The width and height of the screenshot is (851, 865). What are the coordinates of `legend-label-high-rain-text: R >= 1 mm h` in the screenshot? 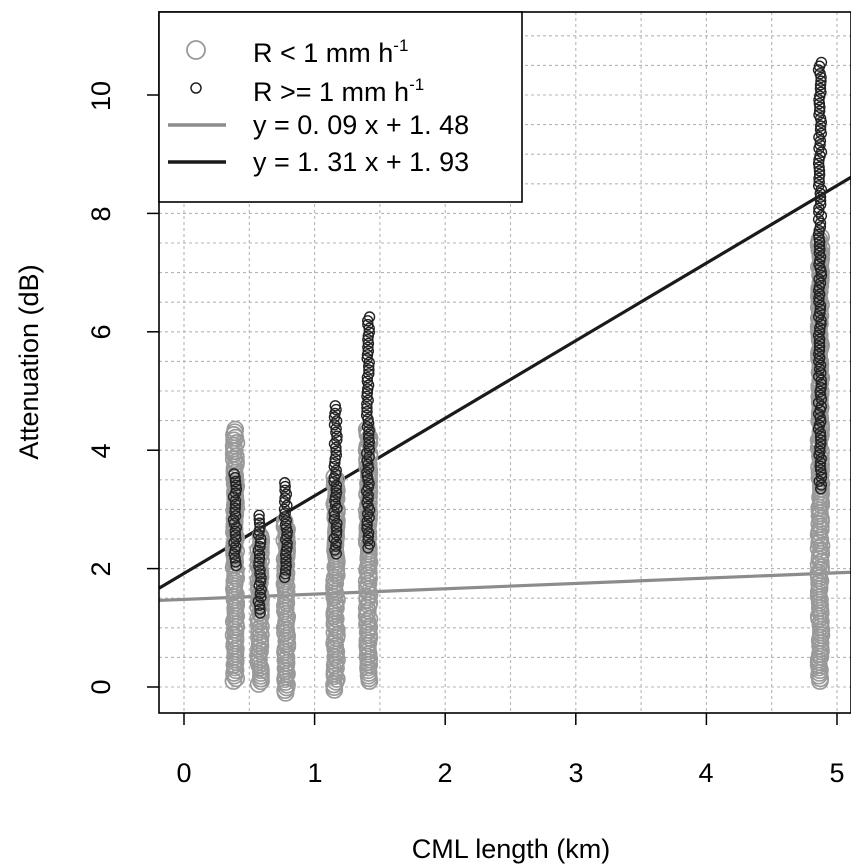 It's located at (331, 92).